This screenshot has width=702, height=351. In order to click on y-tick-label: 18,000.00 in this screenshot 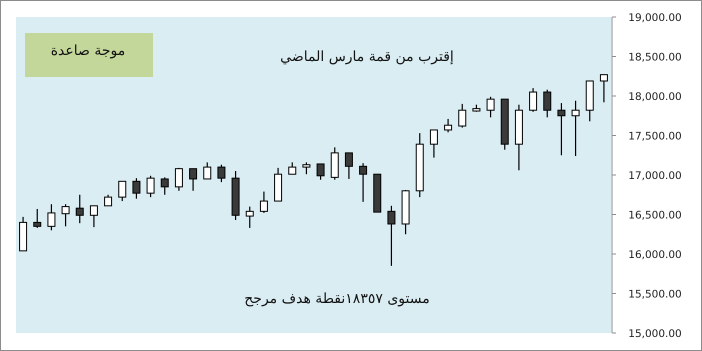, I will do `click(655, 97)`.